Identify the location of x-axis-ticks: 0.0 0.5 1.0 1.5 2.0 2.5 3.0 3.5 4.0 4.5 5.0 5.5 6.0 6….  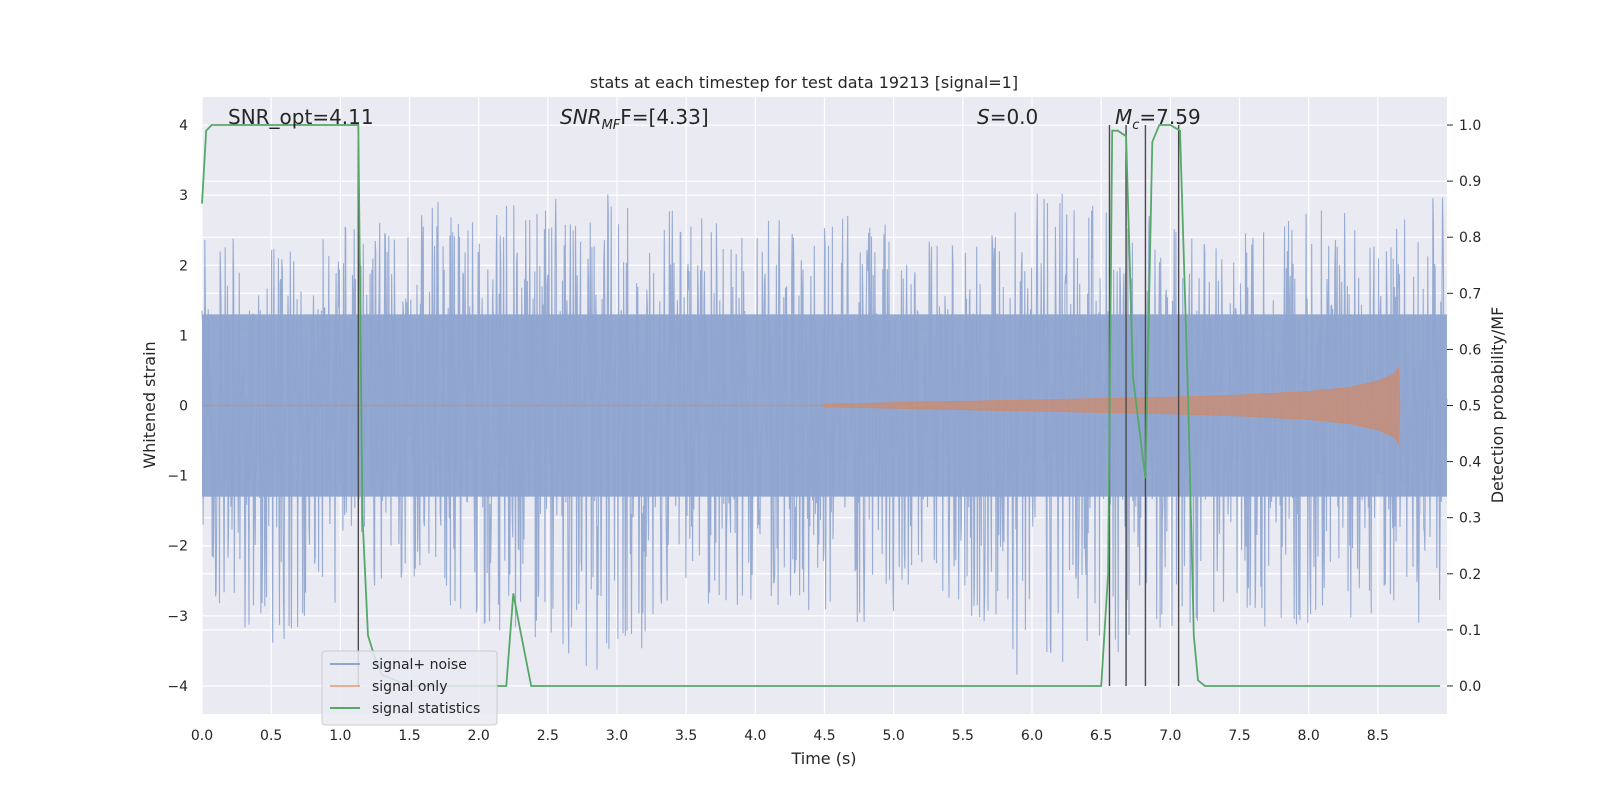
(790, 736).